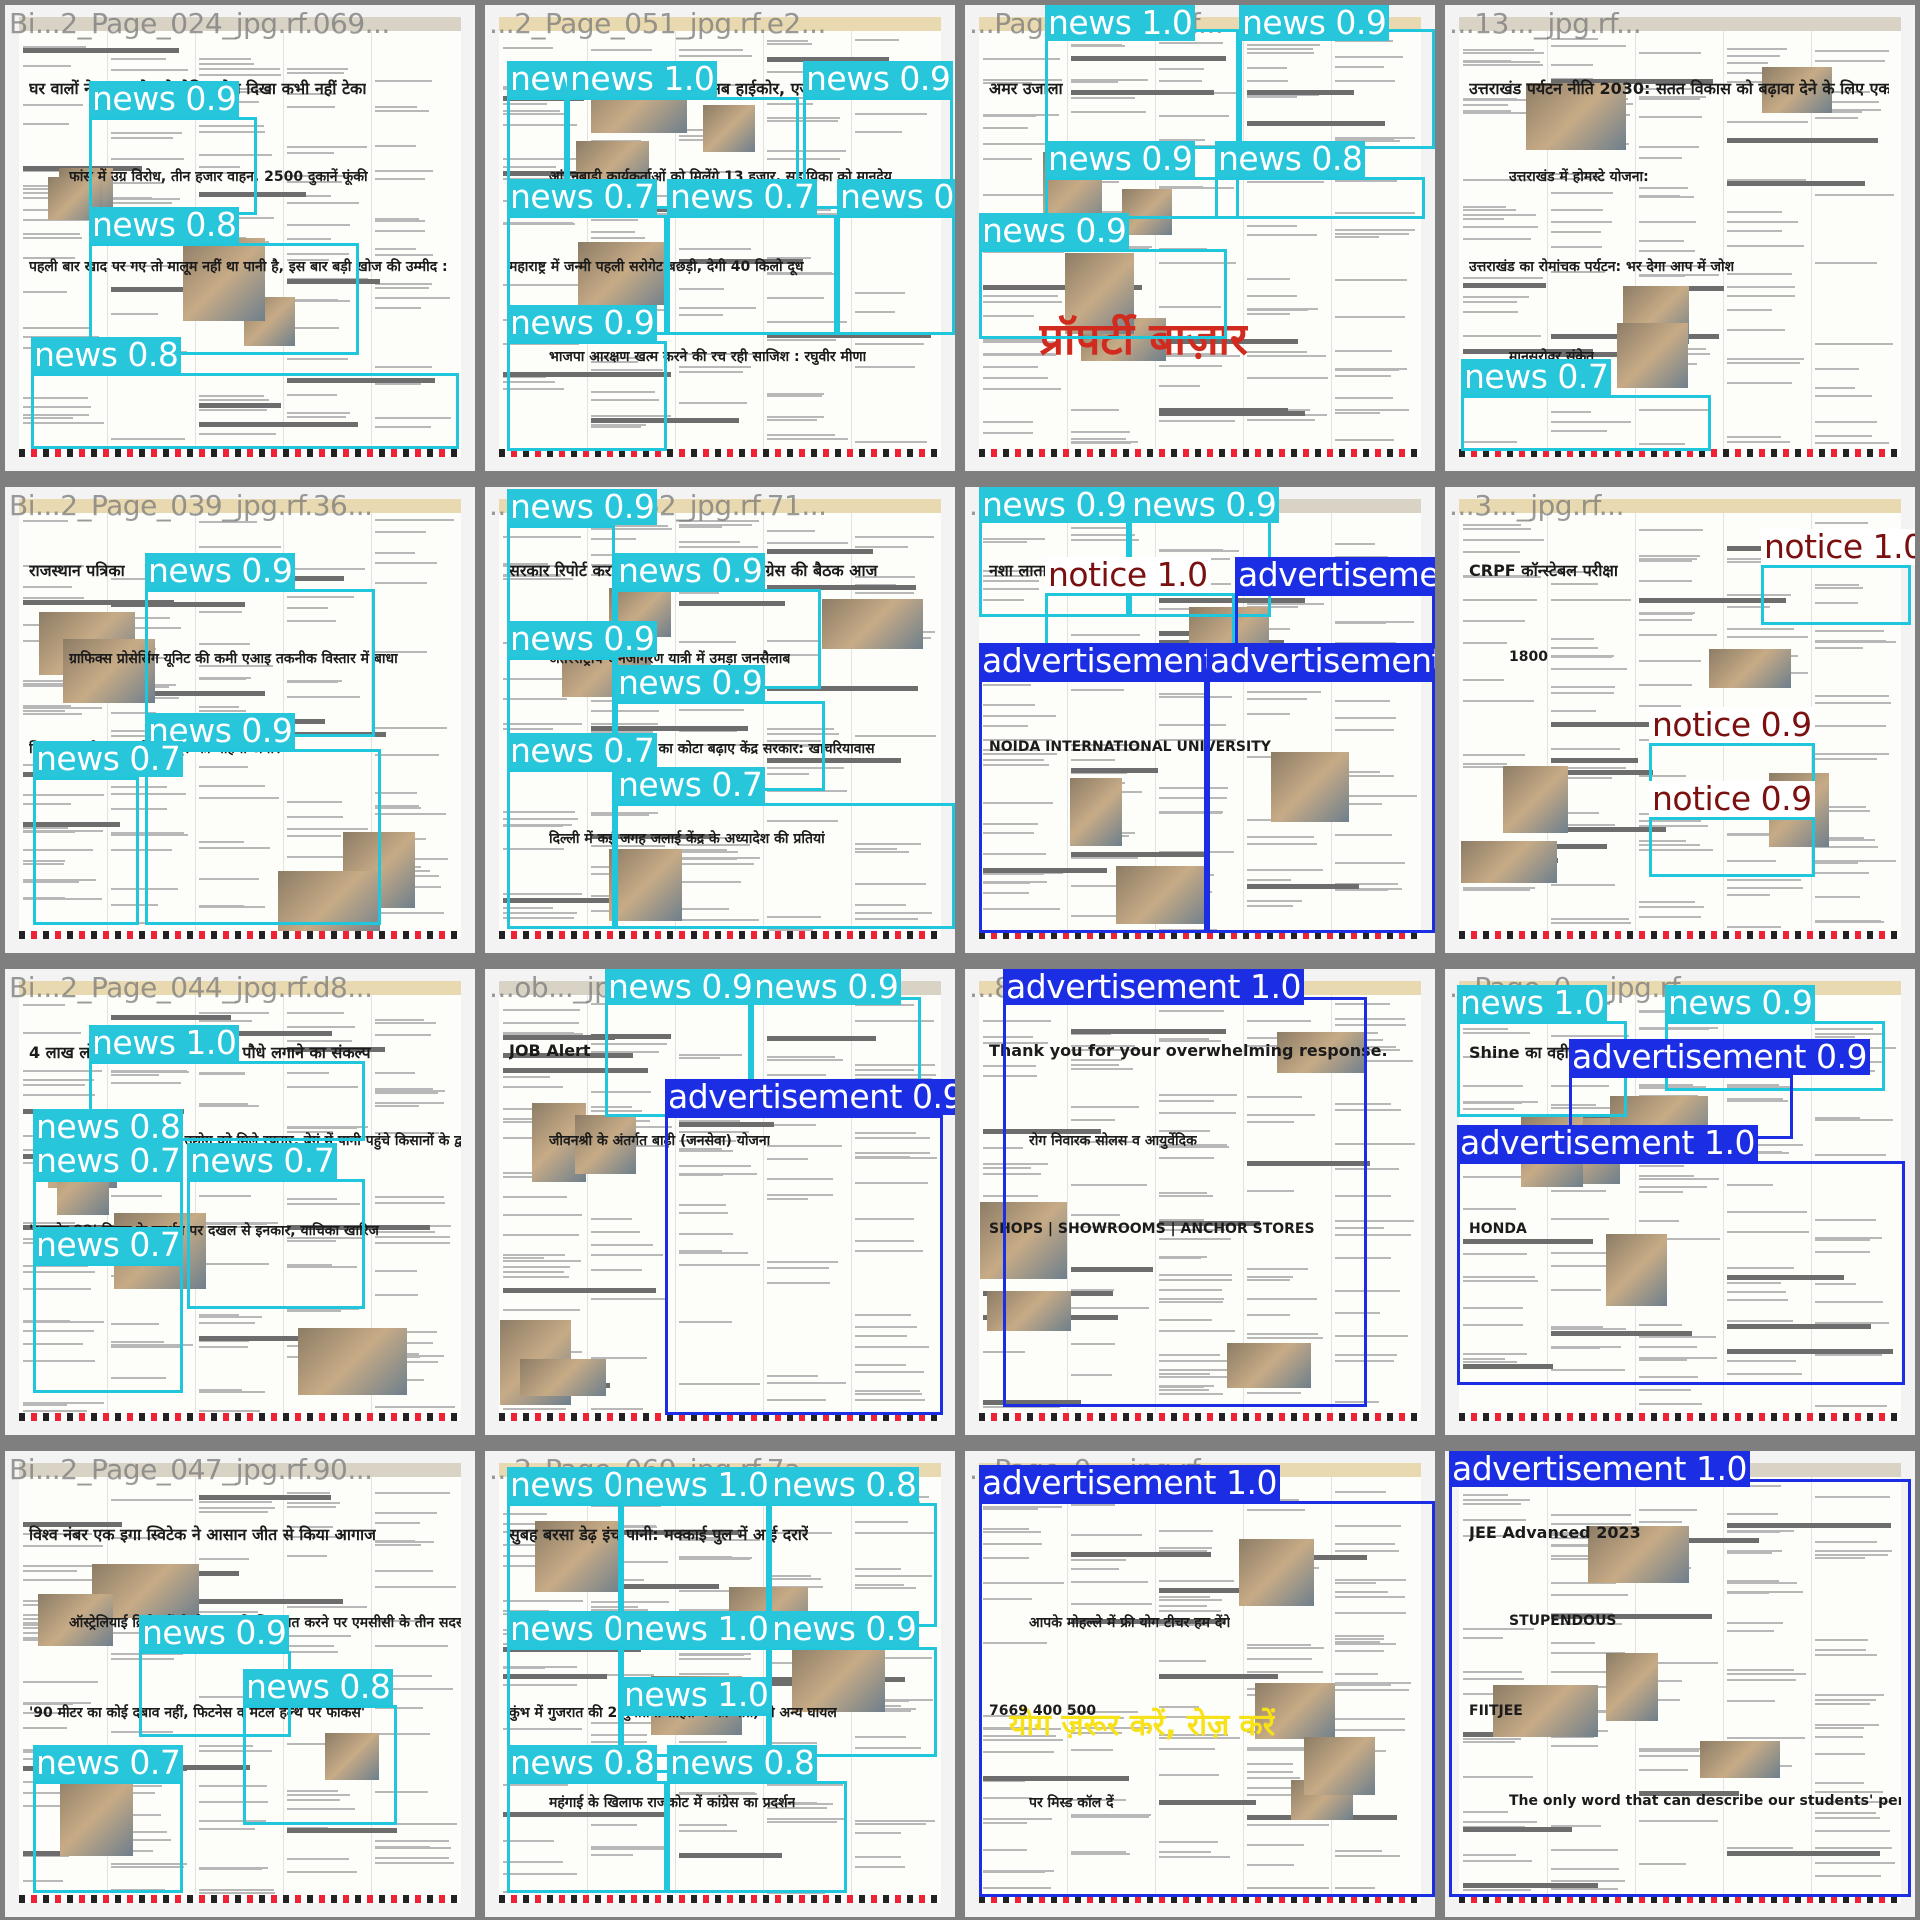  What do you see at coordinates (1543, 570) in the screenshot?
I see `headline-text: CRPF कॉन्स्टेबल परीक्षा` at bounding box center [1543, 570].